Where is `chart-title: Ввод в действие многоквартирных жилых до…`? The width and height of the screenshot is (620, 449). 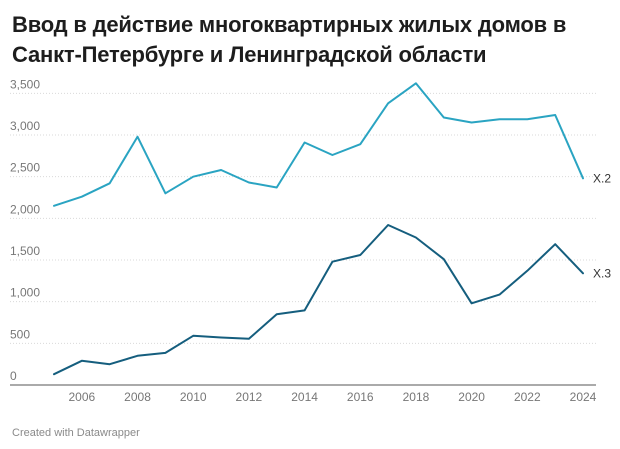
chart-title: Ввод в действие многоквартирных жилых до… is located at coordinates (312, 40).